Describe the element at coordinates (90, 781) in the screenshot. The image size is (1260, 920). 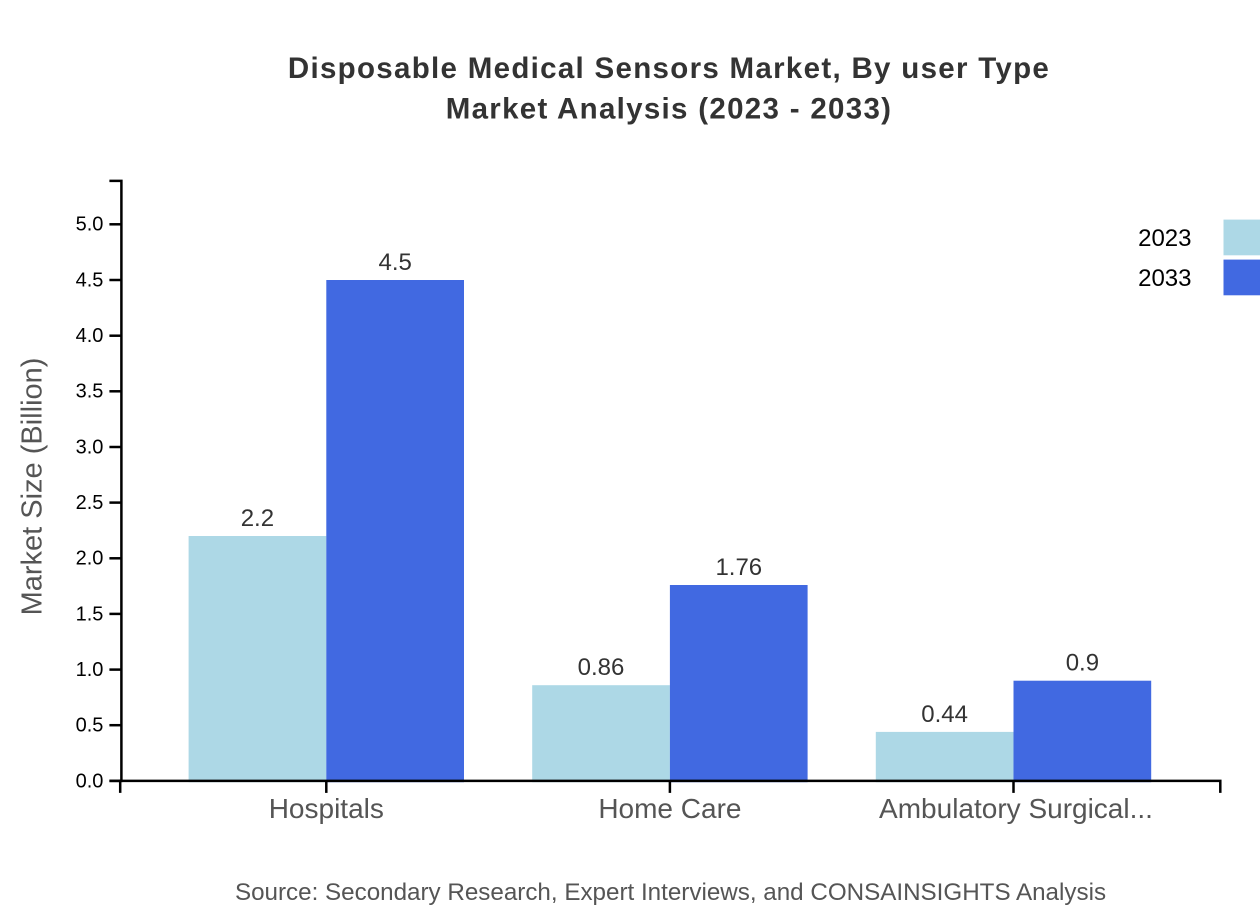
I see `svg-text: 0.0` at that location.